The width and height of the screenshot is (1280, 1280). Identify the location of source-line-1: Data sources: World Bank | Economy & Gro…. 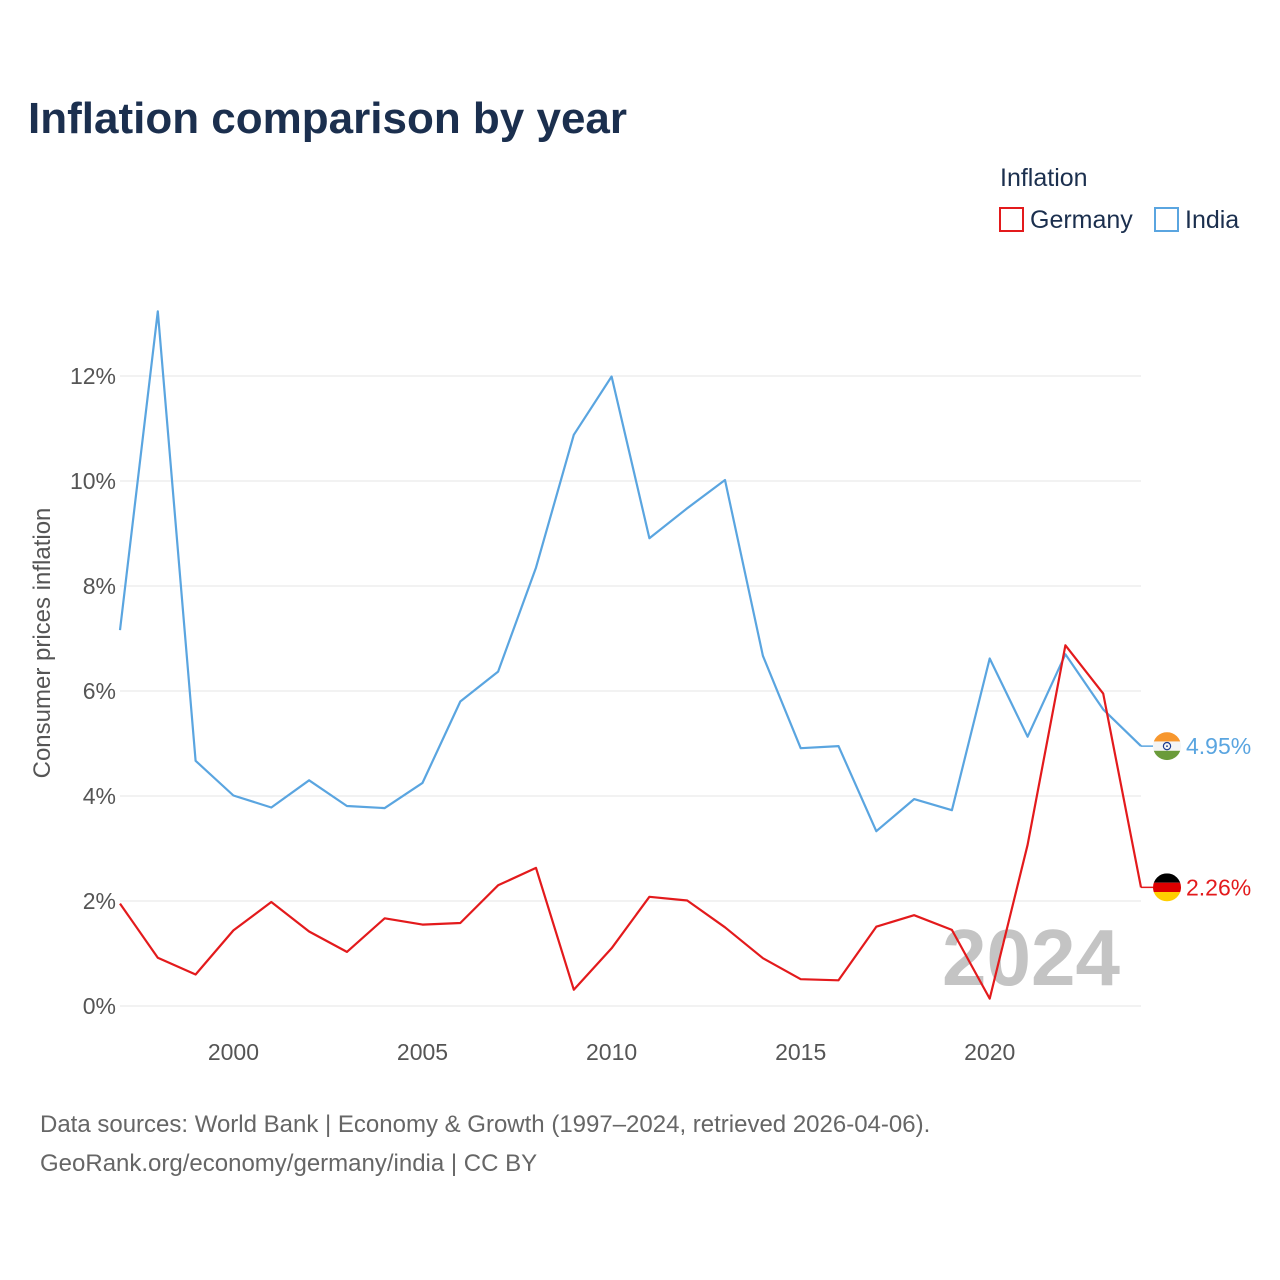
(485, 1124).